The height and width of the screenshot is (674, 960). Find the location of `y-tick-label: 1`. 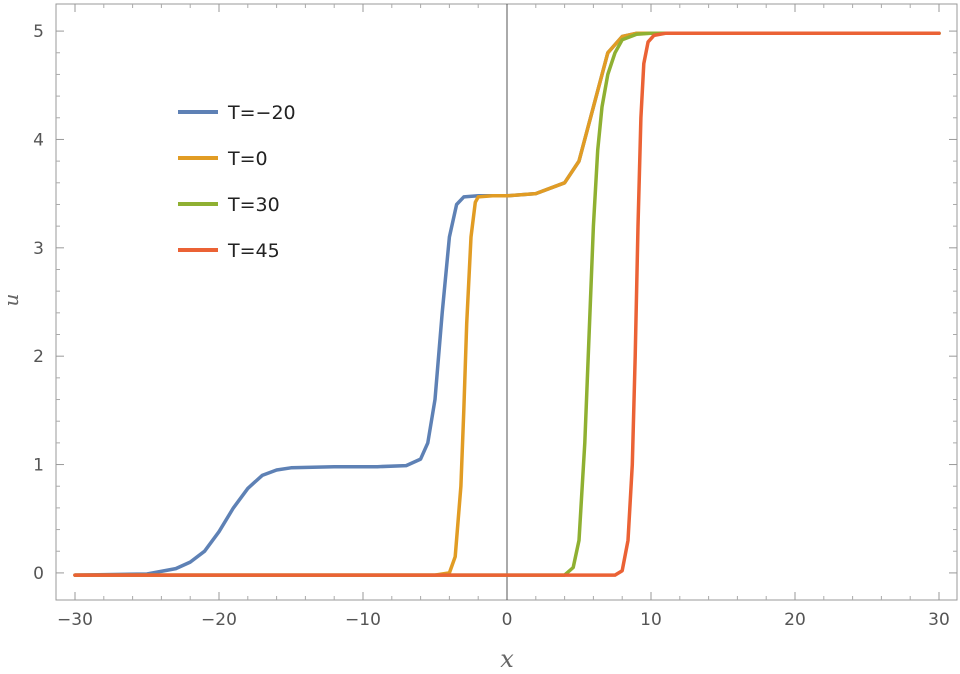

y-tick-label: 1 is located at coordinates (38, 466).